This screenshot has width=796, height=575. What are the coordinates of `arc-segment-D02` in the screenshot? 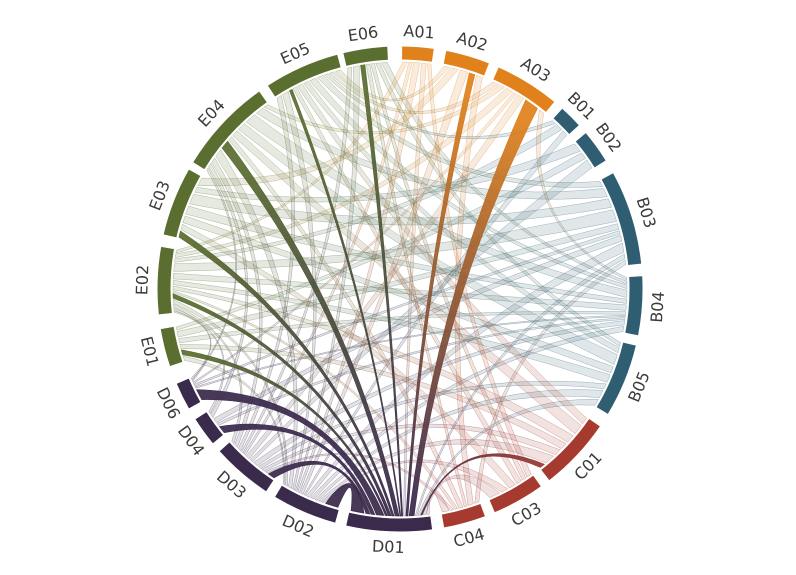 It's located at (307, 504).